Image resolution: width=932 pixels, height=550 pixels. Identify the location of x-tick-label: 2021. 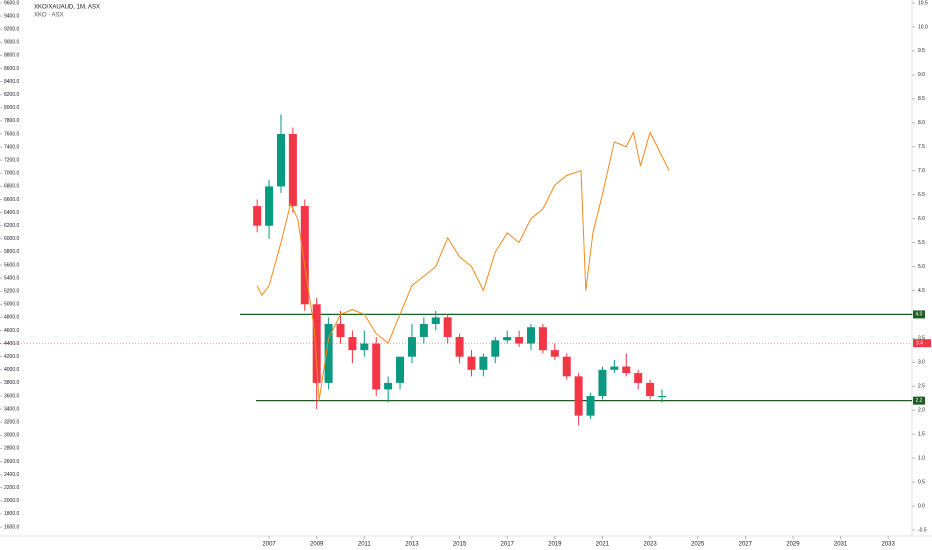
(603, 545).